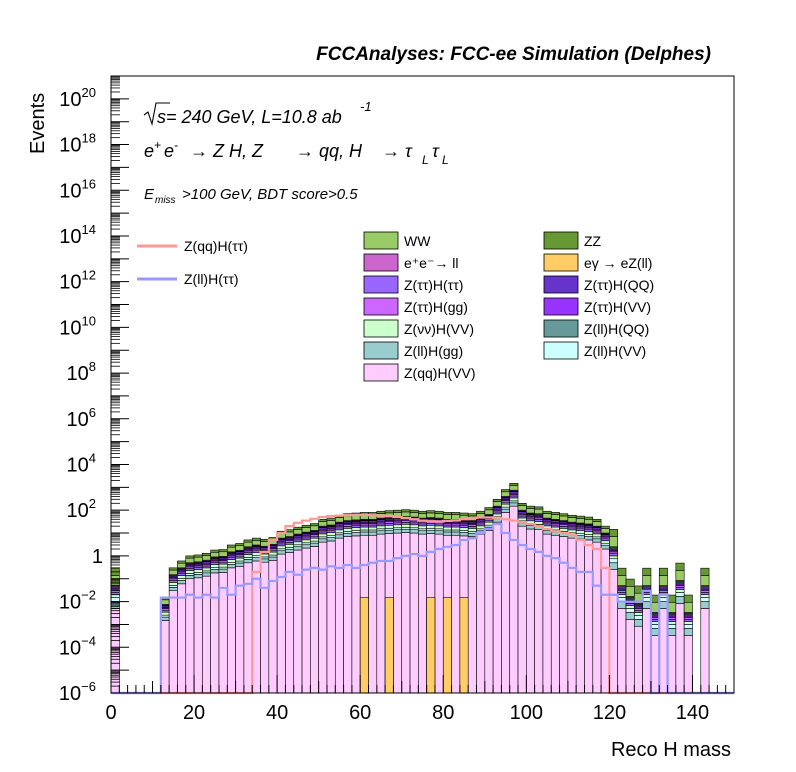 Image resolution: width=796 pixels, height=772 pixels. What do you see at coordinates (211, 279) in the screenshot?
I see `legend-signal-label: Z(ll)H(ττ)` at bounding box center [211, 279].